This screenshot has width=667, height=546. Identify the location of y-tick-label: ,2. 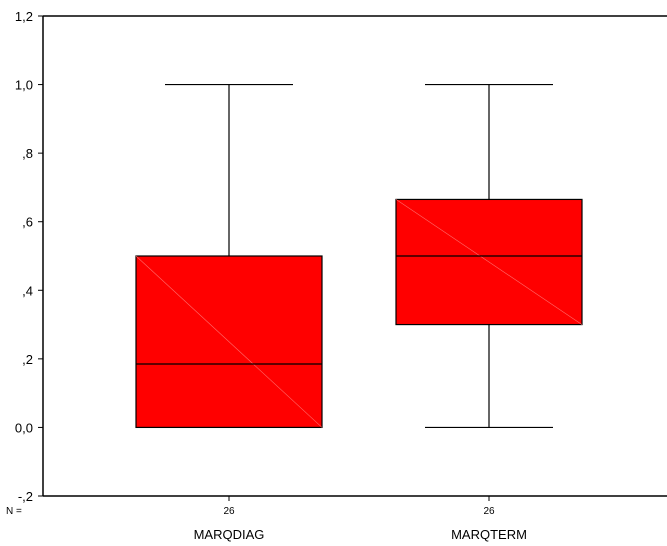
(27, 359).